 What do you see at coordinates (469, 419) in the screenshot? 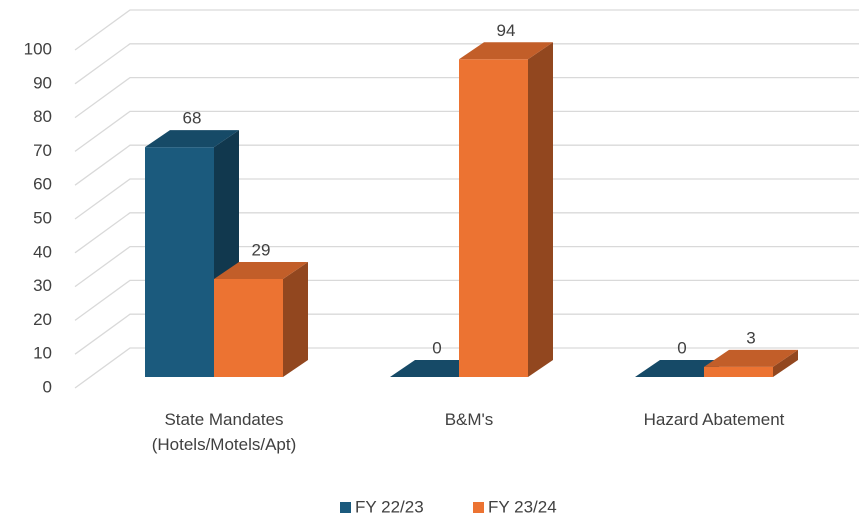
I see `x-tick-label: B&M's` at bounding box center [469, 419].